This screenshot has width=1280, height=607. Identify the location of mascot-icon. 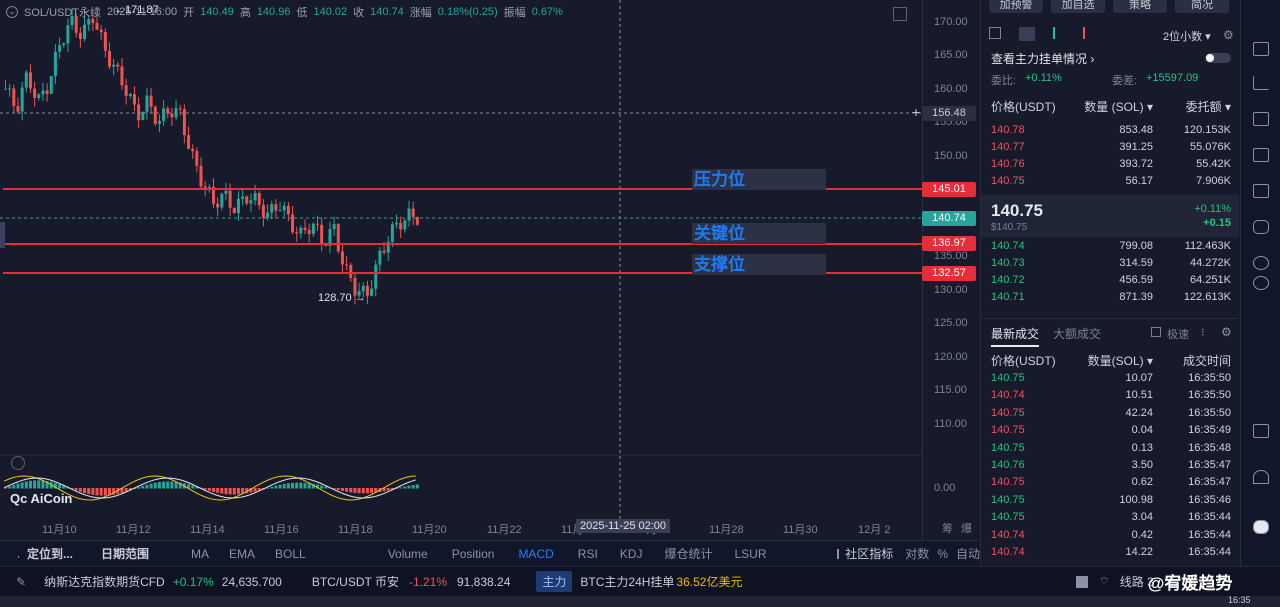
(1261, 527).